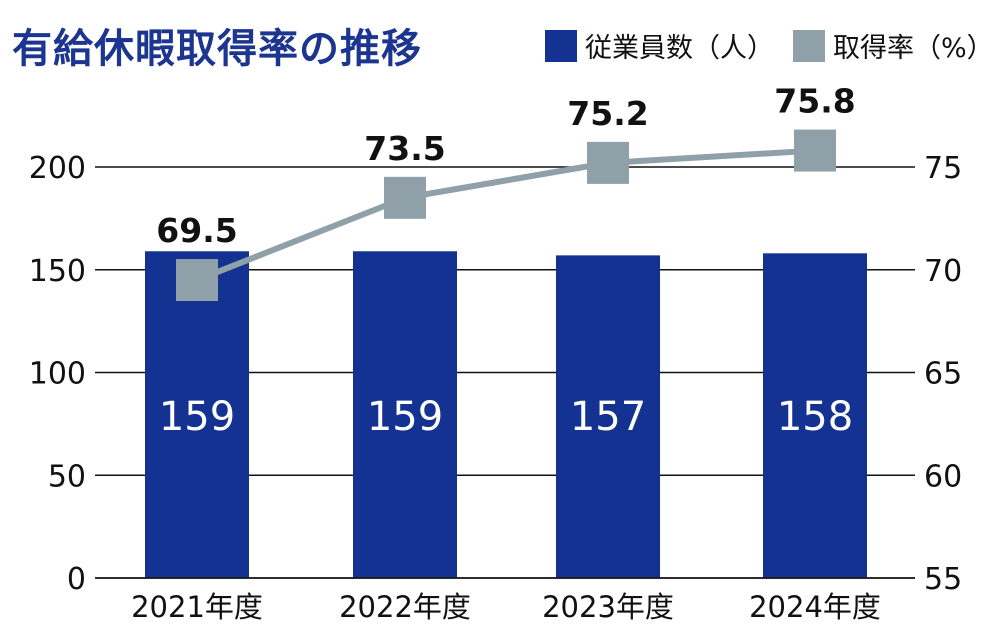 Image resolution: width=1000 pixels, height=642 pixels. I want to click on x-tick-label: 2024年度, so click(815, 607).